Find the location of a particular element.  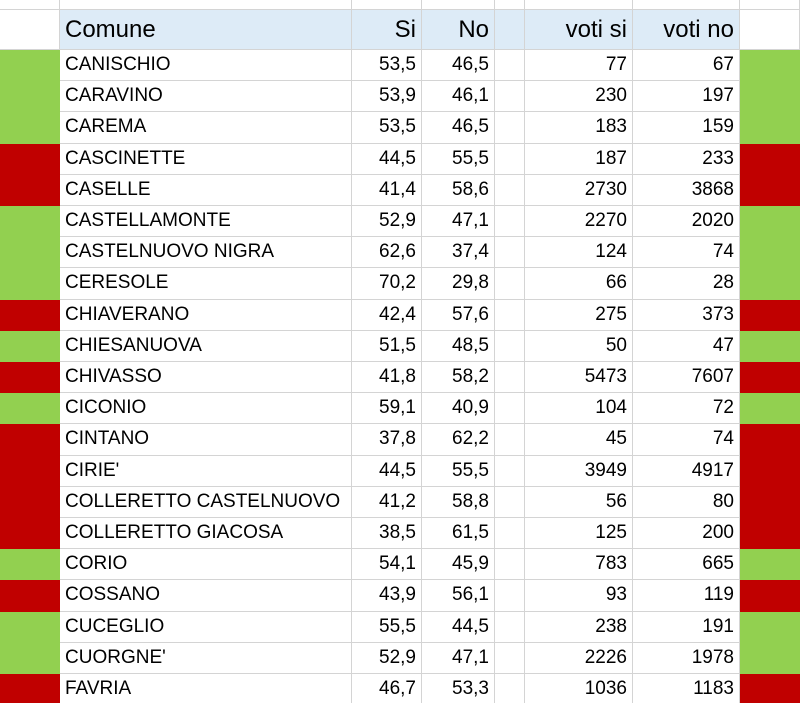

cell: 4917 is located at coordinates (686, 471).